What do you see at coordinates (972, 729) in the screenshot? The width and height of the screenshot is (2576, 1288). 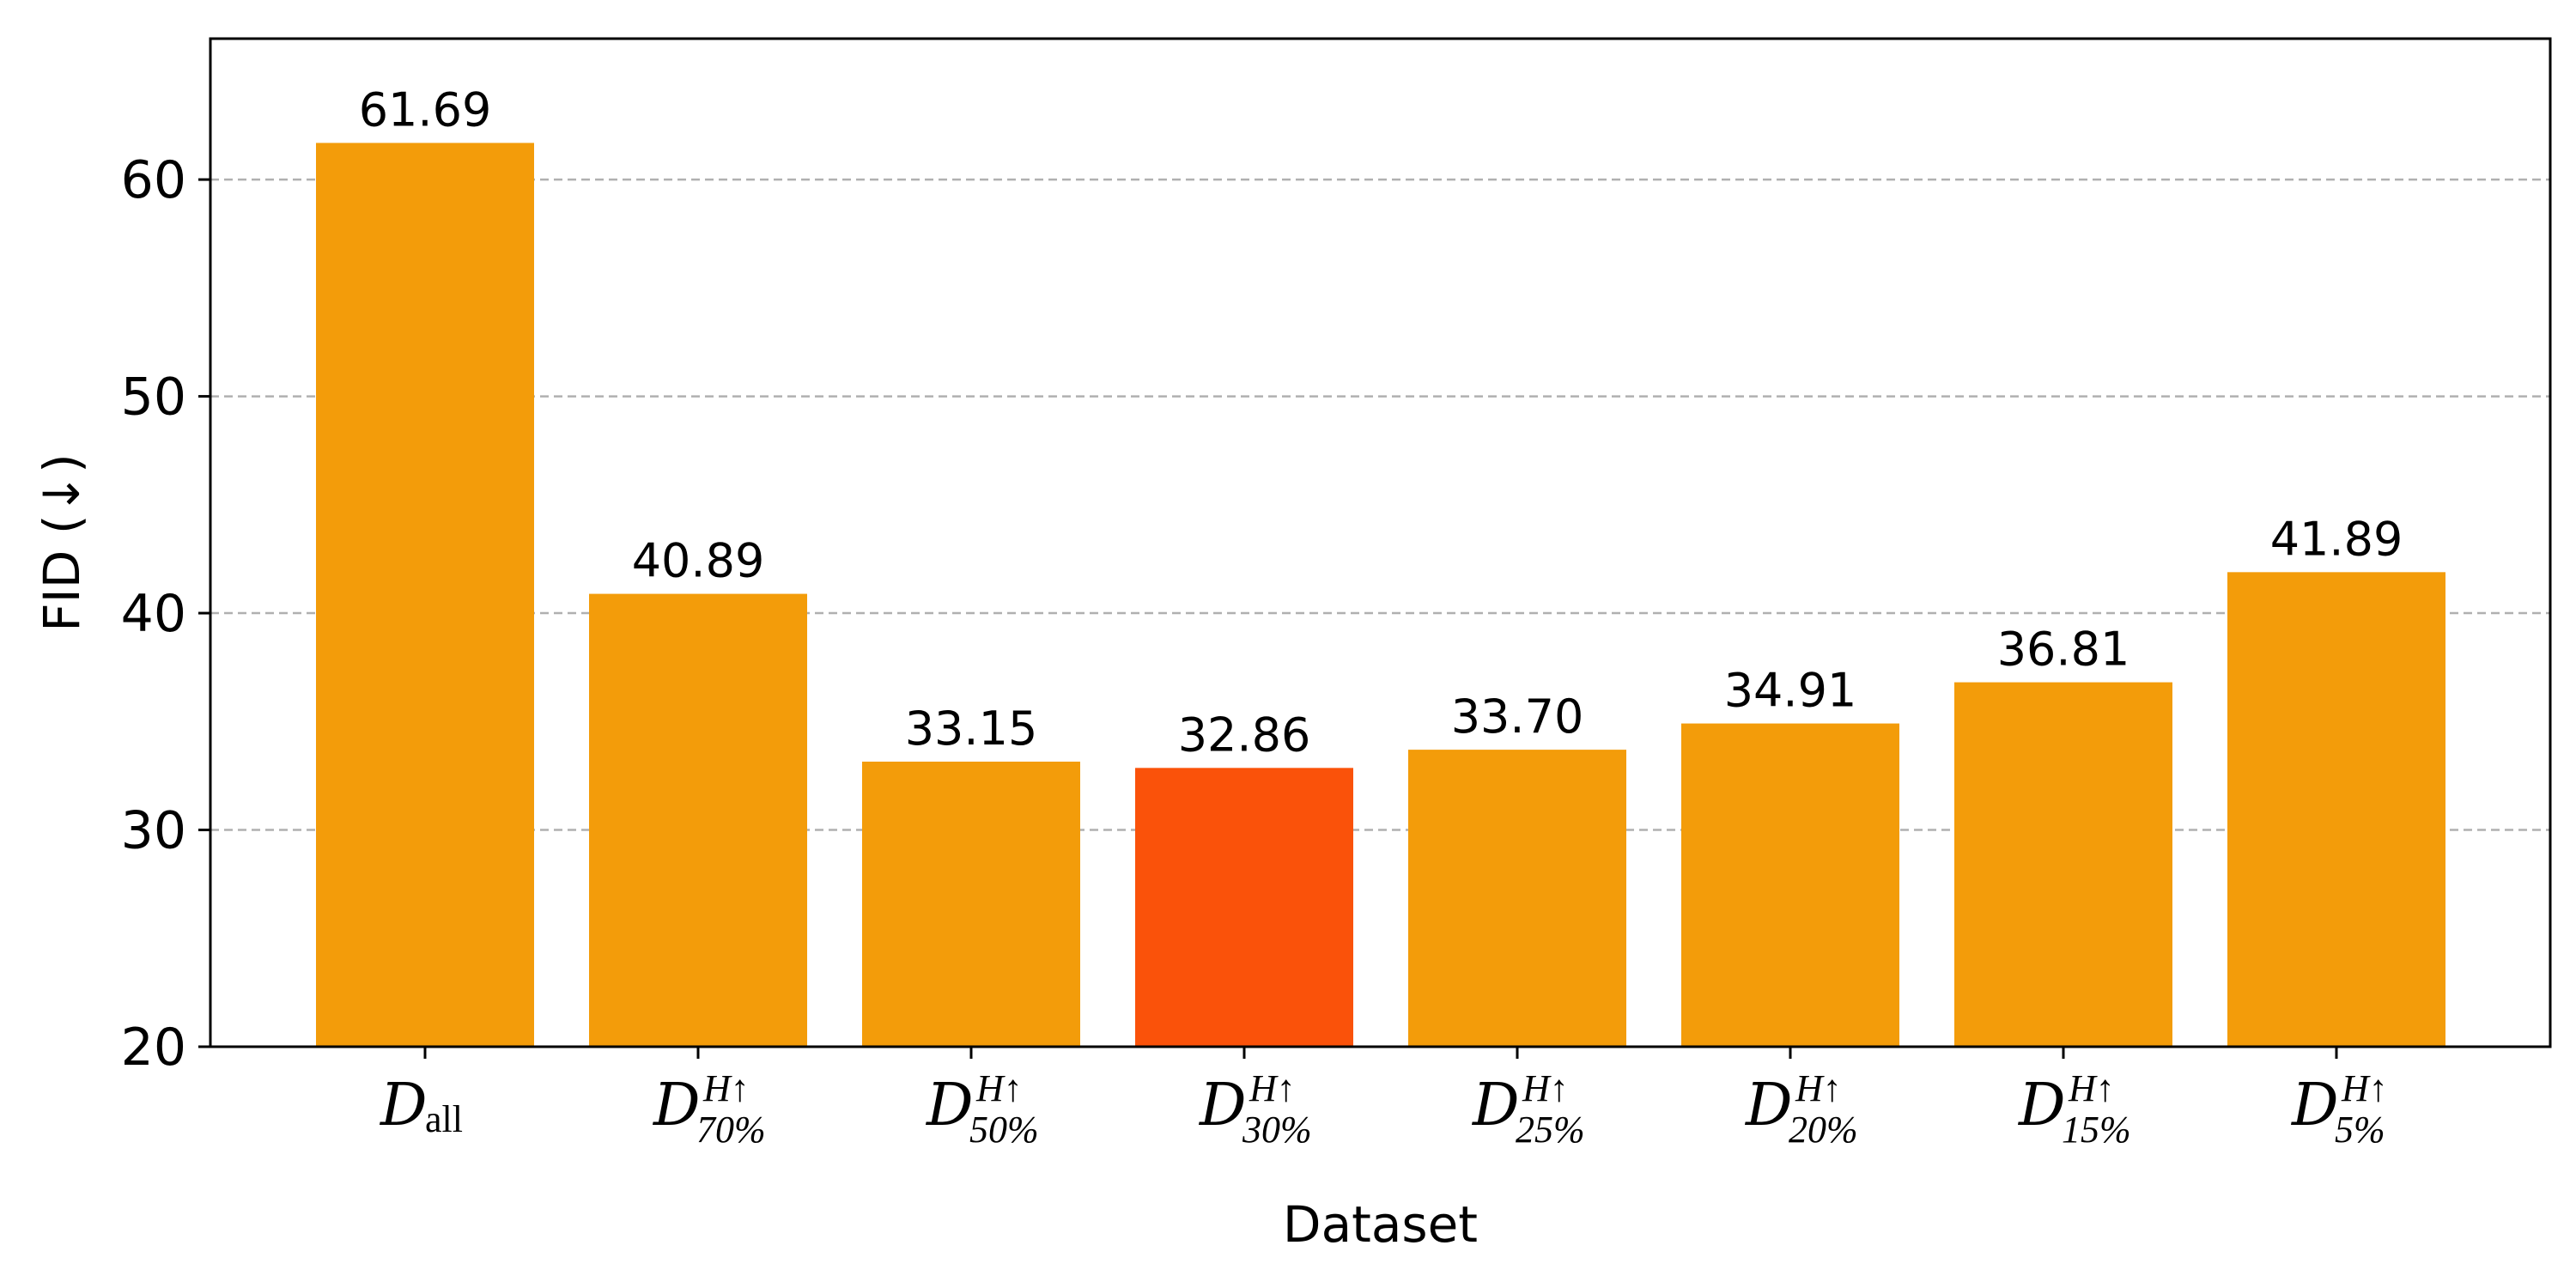 I see `bar-value-label: 33.15` at bounding box center [972, 729].